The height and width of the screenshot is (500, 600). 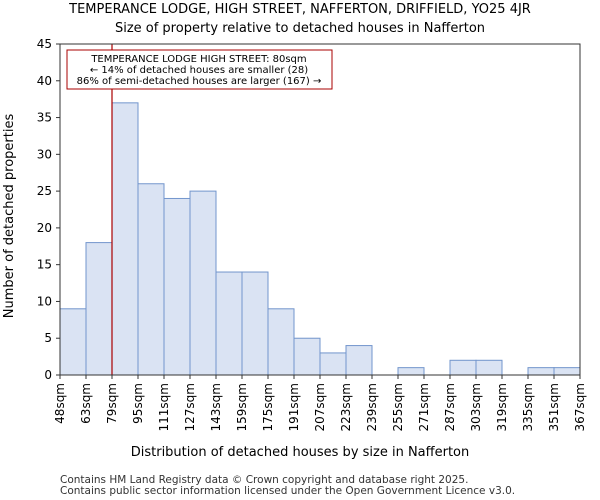 What do you see at coordinates (44, 265) in the screenshot?
I see `y-tick-label: 15` at bounding box center [44, 265].